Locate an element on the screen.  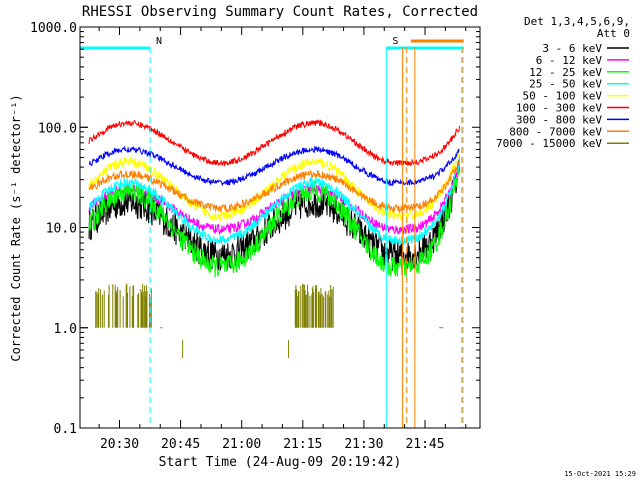
y-tick-label: 1.0 is located at coordinates (65, 329).